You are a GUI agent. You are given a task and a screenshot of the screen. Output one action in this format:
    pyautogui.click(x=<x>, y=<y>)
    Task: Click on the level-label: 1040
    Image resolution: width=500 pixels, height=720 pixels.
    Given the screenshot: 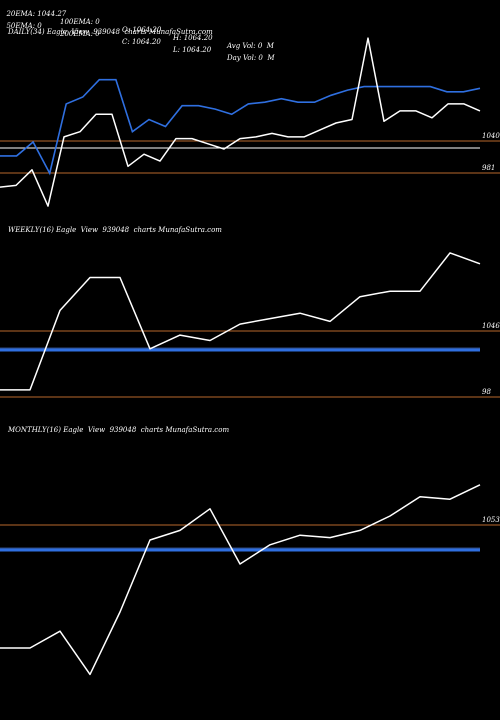 What is the action you would take?
    pyautogui.click(x=491, y=136)
    